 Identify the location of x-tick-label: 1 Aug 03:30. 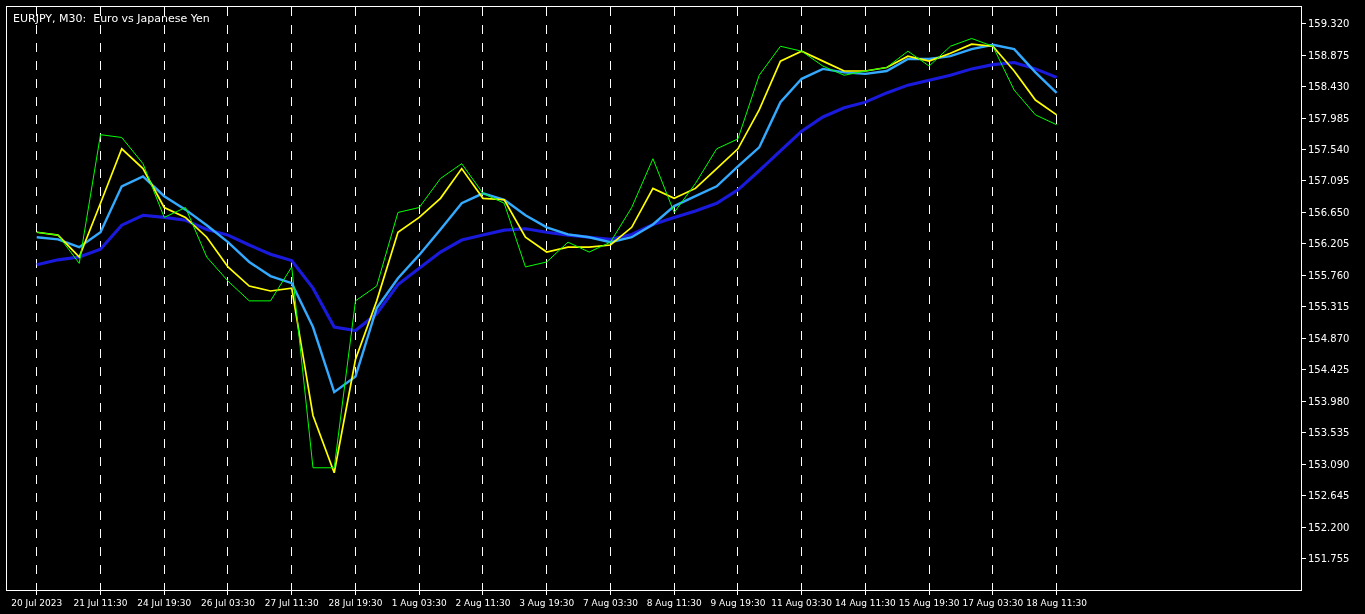
(419, 602).